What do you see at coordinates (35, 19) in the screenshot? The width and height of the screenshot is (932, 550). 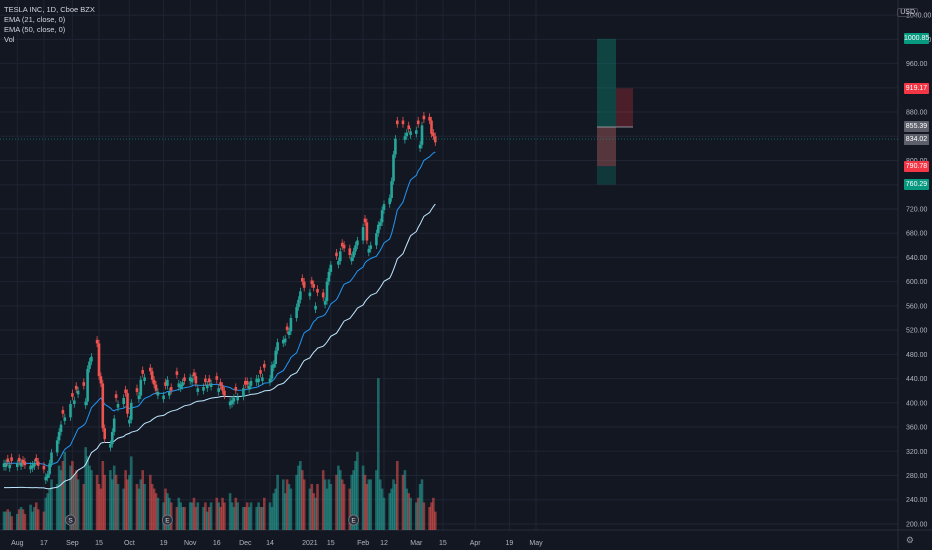 I see `ema21-legend: EMA (21, close, 0)` at bounding box center [35, 19].